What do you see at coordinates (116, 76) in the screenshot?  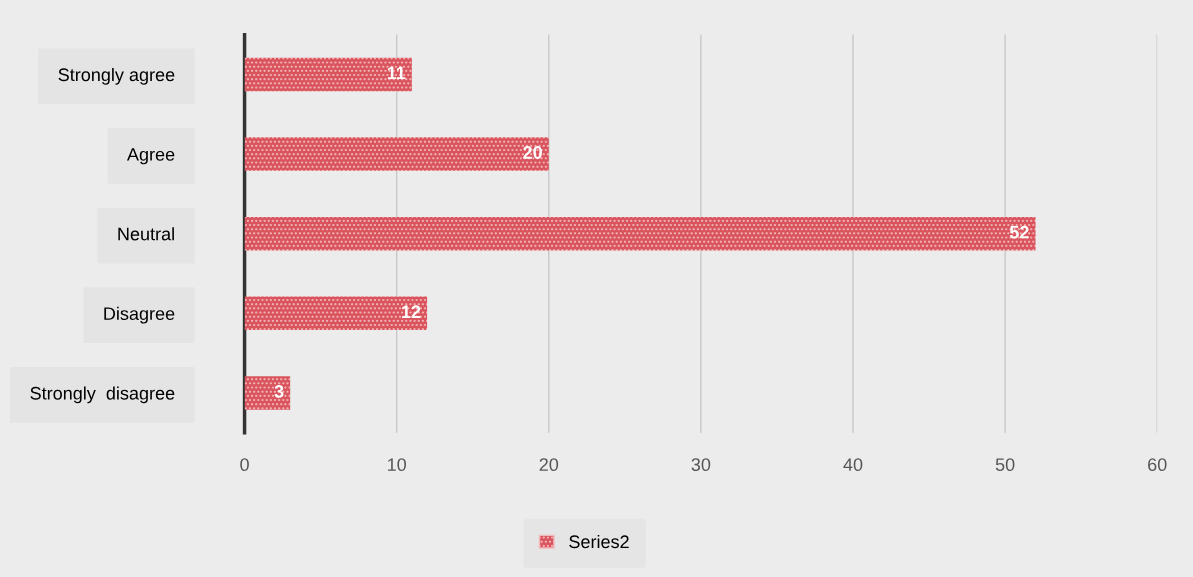 I see `y-tick-label: Strongly agree` at bounding box center [116, 76].